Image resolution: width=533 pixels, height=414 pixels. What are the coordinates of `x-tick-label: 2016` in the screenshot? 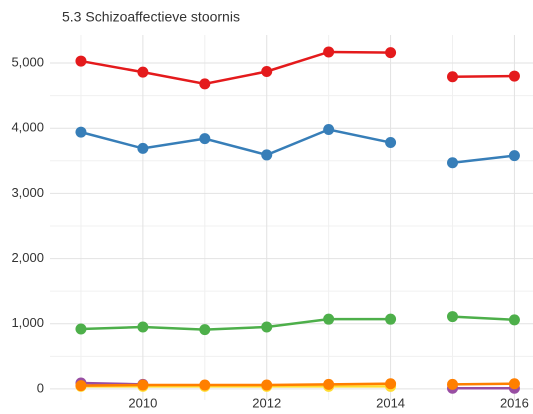 It's located at (514, 402).